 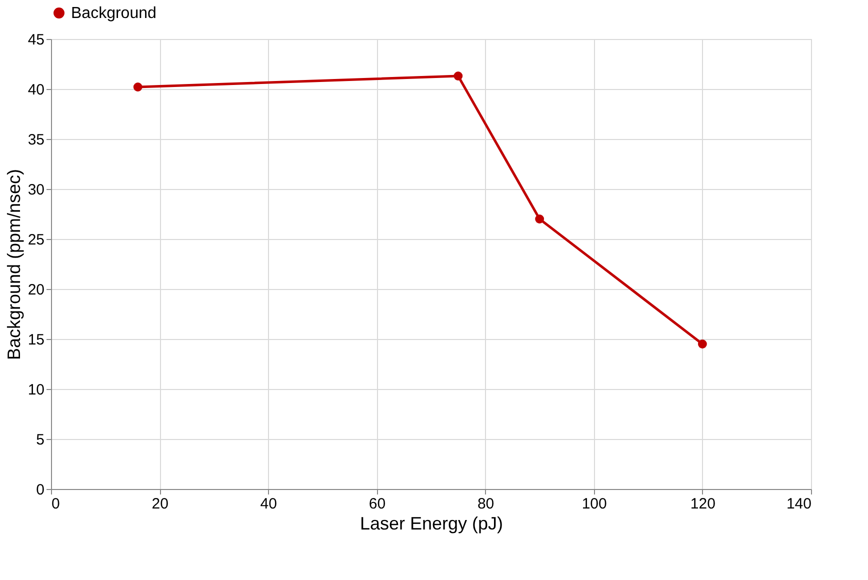 I want to click on x-axis-title: Laser Energy (pJ), so click(x=432, y=524).